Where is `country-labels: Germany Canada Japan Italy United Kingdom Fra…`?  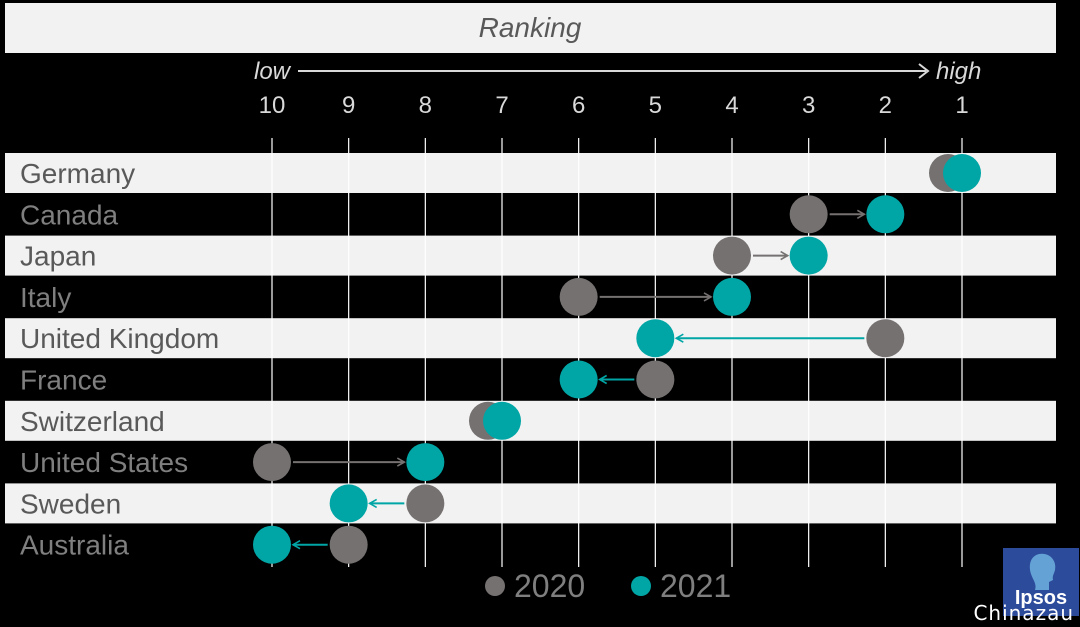
country-labels: Germany Canada Japan Italy United Kingdom Fra… is located at coordinates (119, 359).